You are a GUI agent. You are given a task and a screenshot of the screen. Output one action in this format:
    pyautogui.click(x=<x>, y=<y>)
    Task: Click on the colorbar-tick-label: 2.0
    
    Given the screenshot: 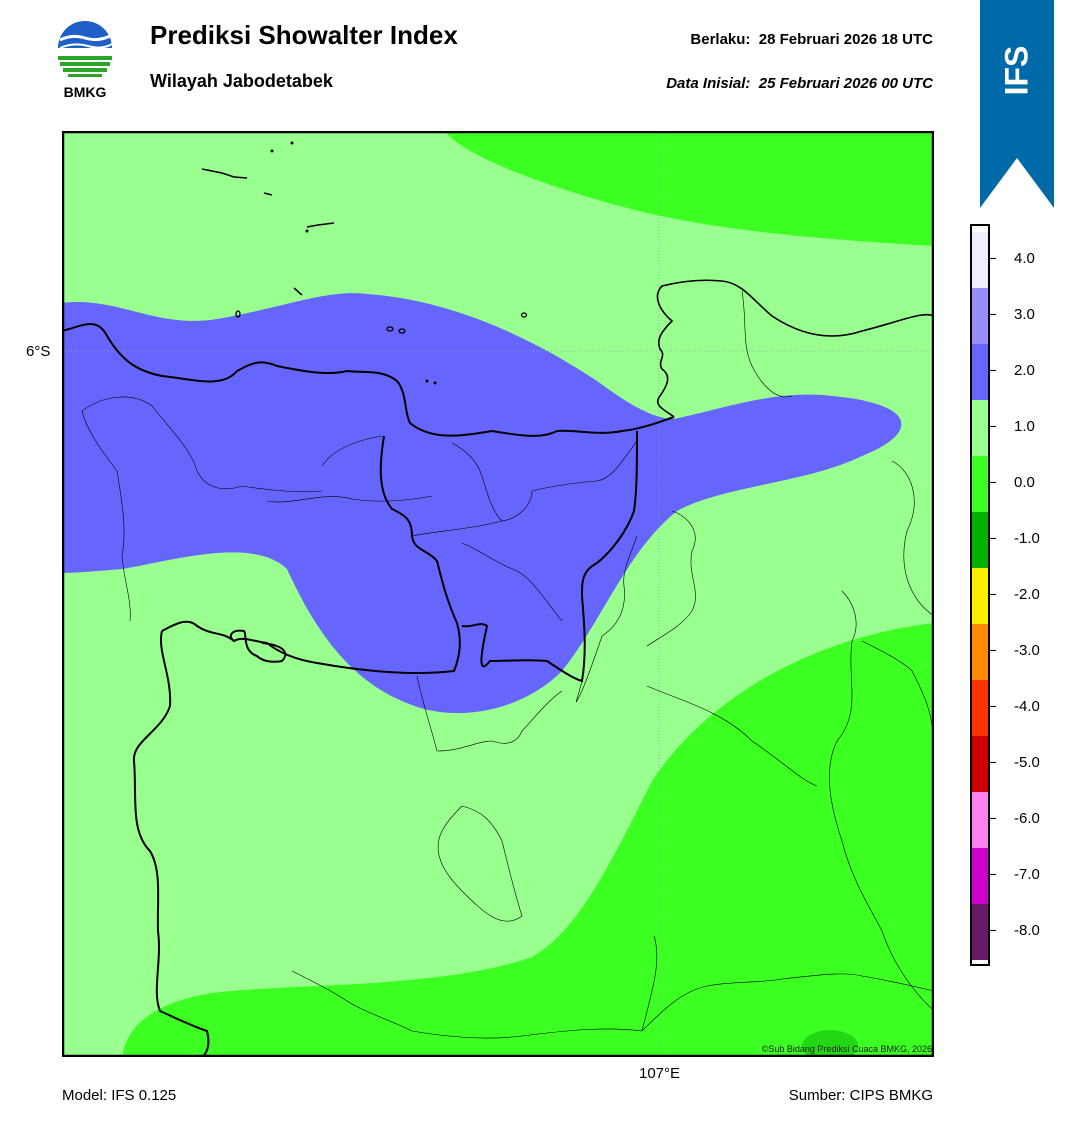 What is the action you would take?
    pyautogui.click(x=1024, y=370)
    